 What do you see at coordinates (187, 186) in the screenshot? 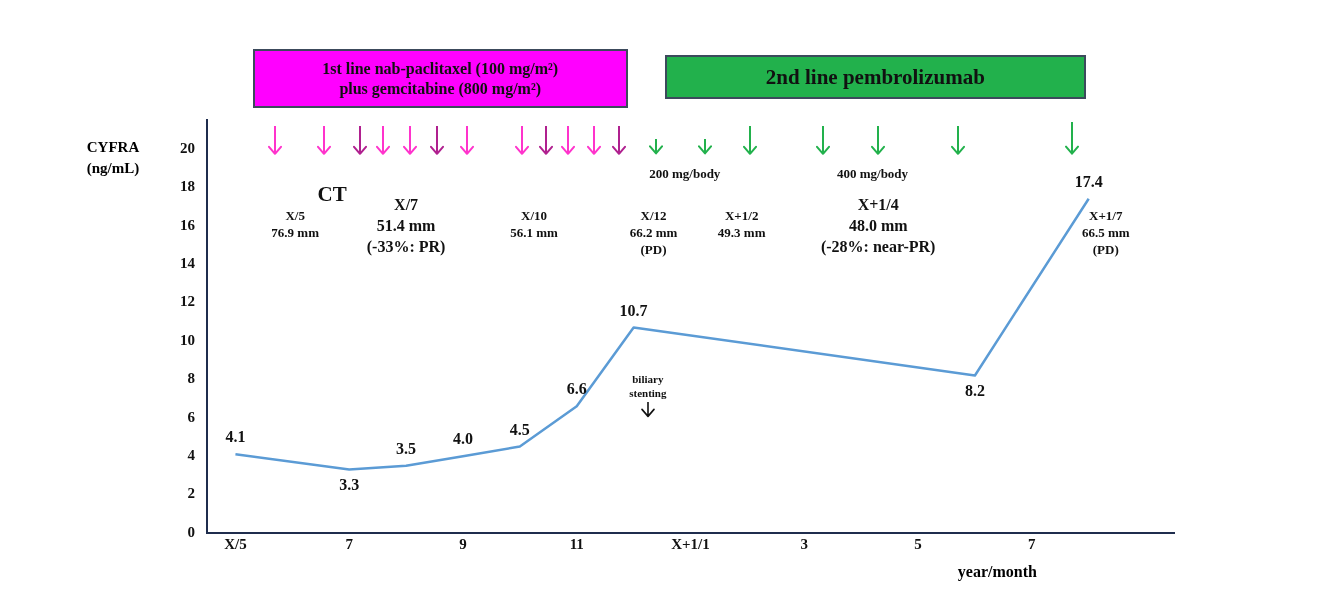
I see `y-tick-label: 18` at bounding box center [187, 186].